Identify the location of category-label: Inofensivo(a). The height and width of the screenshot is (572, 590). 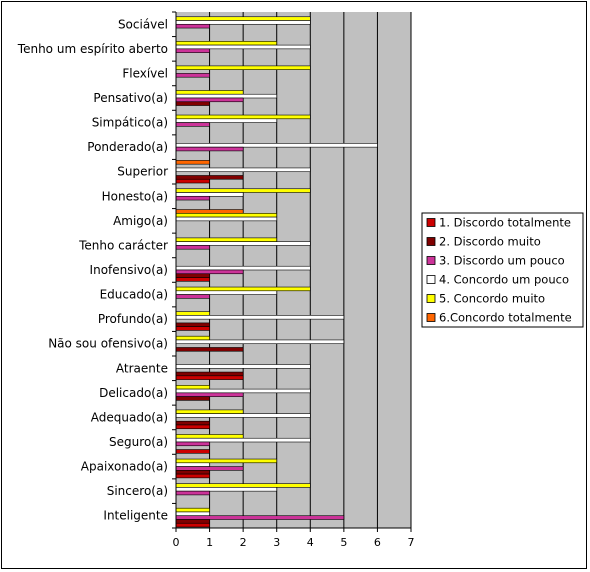
(129, 270).